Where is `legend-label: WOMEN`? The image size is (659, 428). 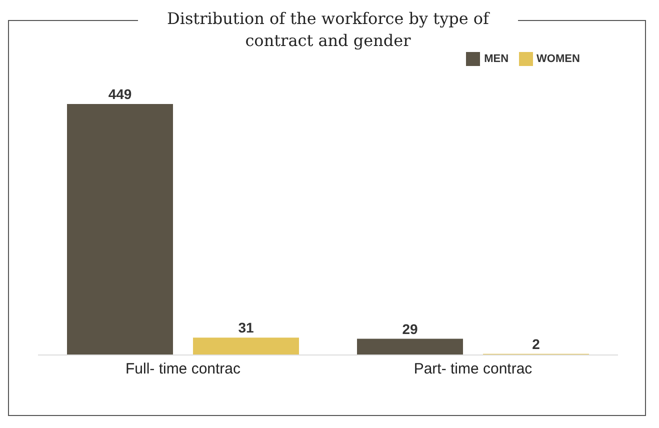
legend-label: WOMEN is located at coordinates (558, 58).